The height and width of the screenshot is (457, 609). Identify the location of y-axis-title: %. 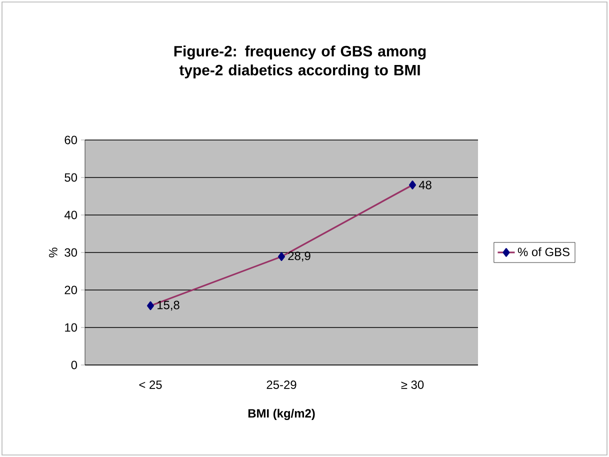
(53, 253).